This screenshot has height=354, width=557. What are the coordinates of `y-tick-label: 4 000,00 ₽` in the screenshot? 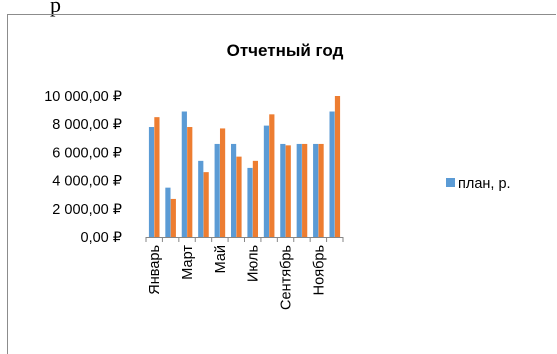 It's located at (87, 182).